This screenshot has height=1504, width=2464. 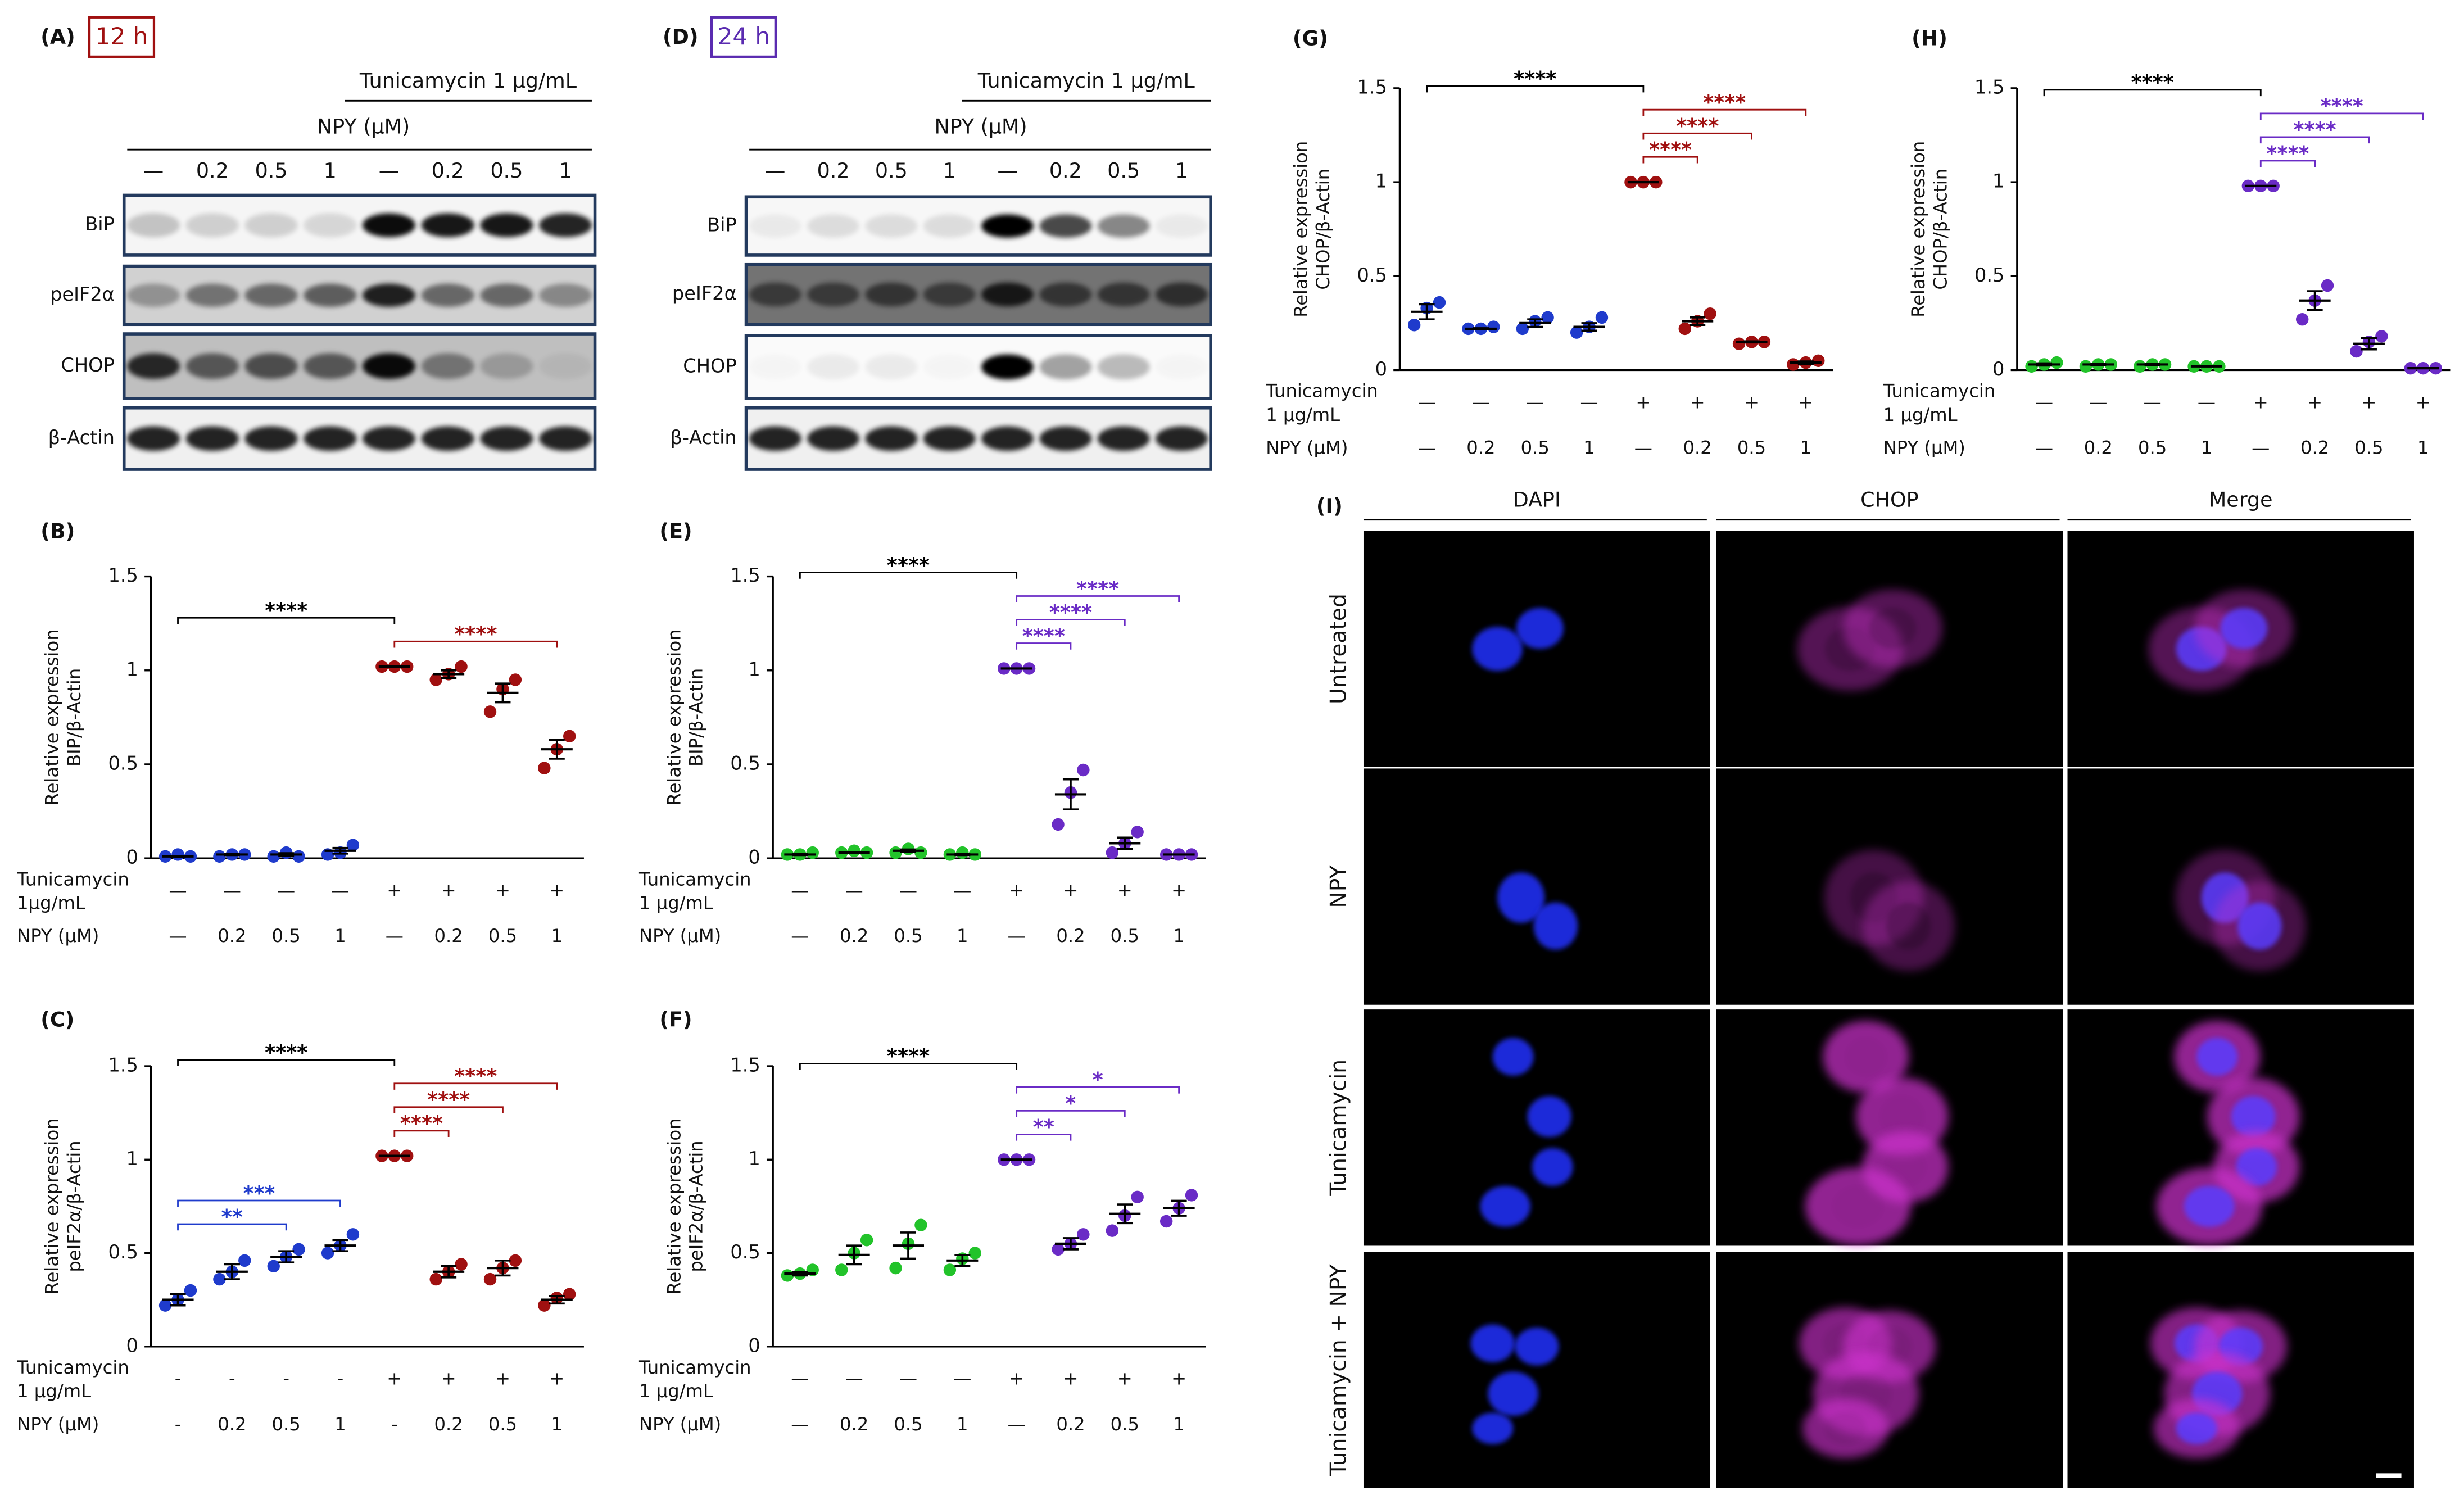 I want to click on x-row-label: Tunicamycin, so click(x=694, y=879).